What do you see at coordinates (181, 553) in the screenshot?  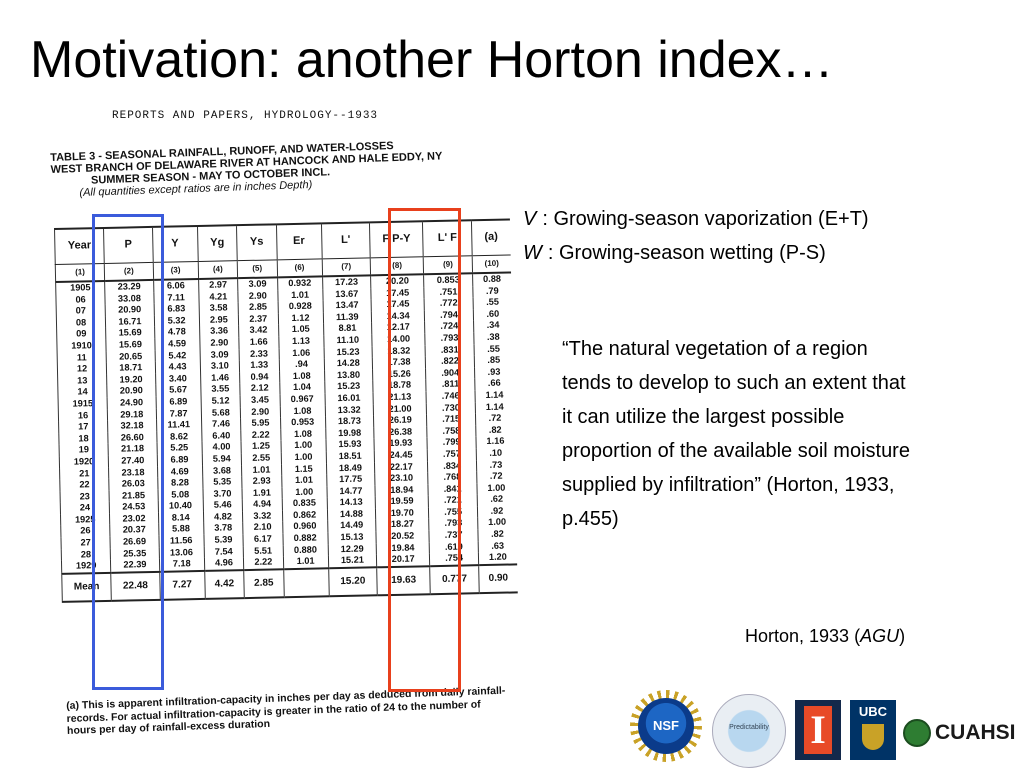 I see `table-cell: 13.06` at bounding box center [181, 553].